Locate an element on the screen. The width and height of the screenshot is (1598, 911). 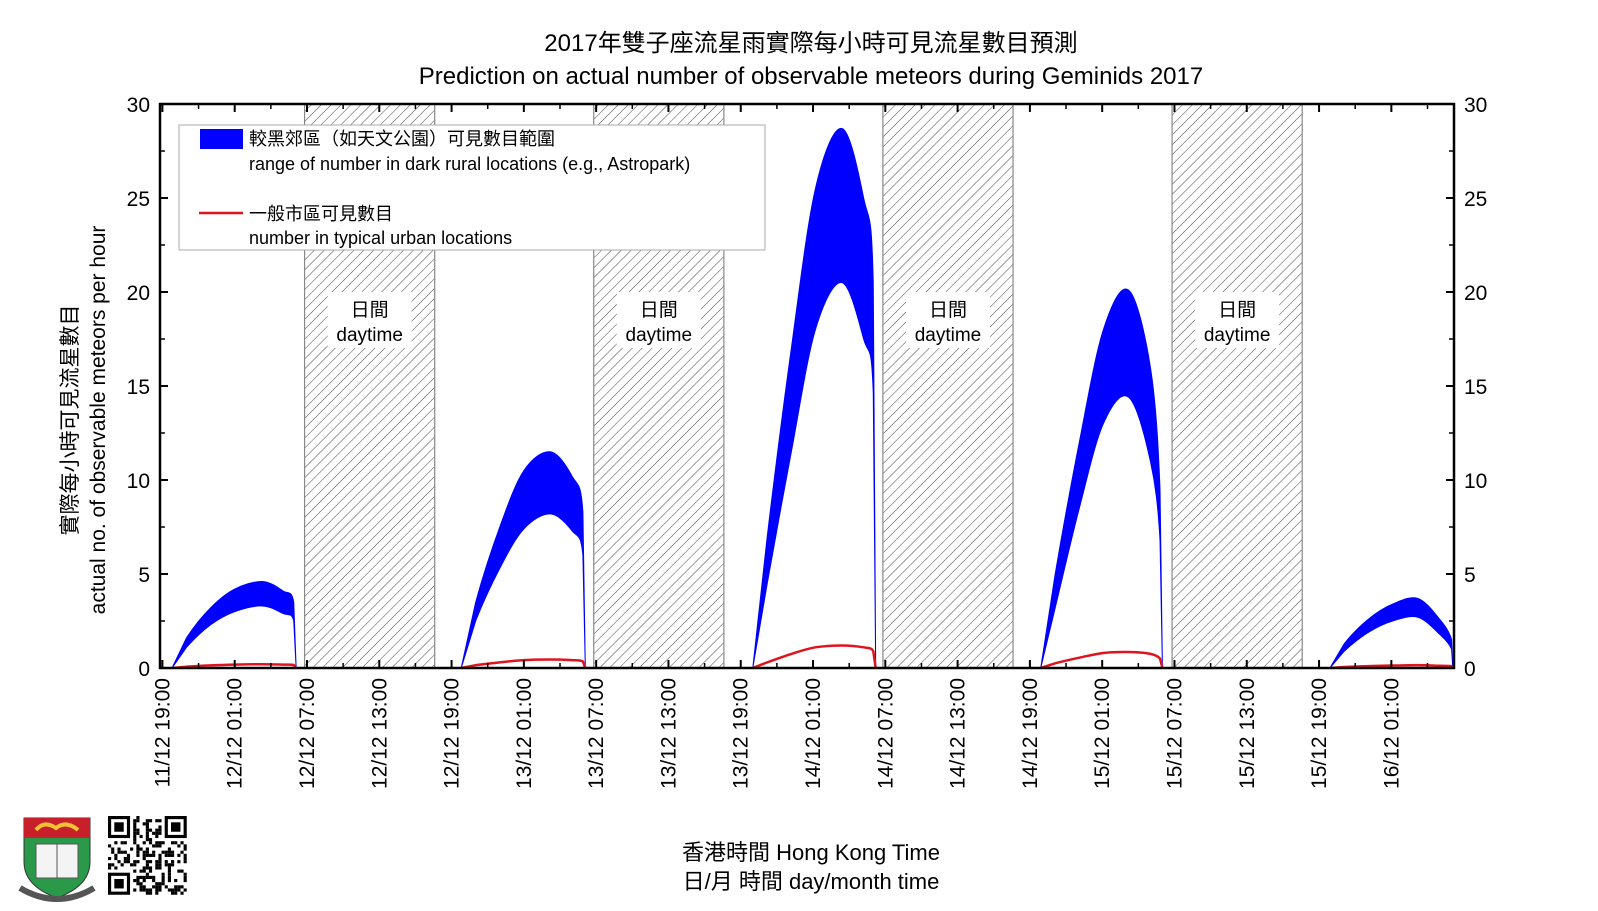
x-tick-label: 14/12 07:00 is located at coordinates (885, 733).